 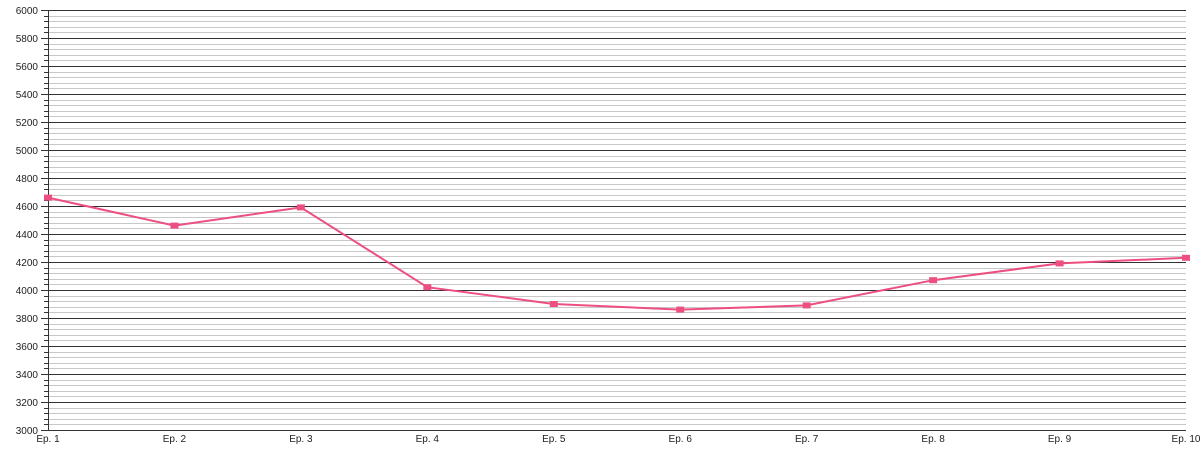 What do you see at coordinates (554, 439) in the screenshot?
I see `x-tick-label: Ep. 5` at bounding box center [554, 439].